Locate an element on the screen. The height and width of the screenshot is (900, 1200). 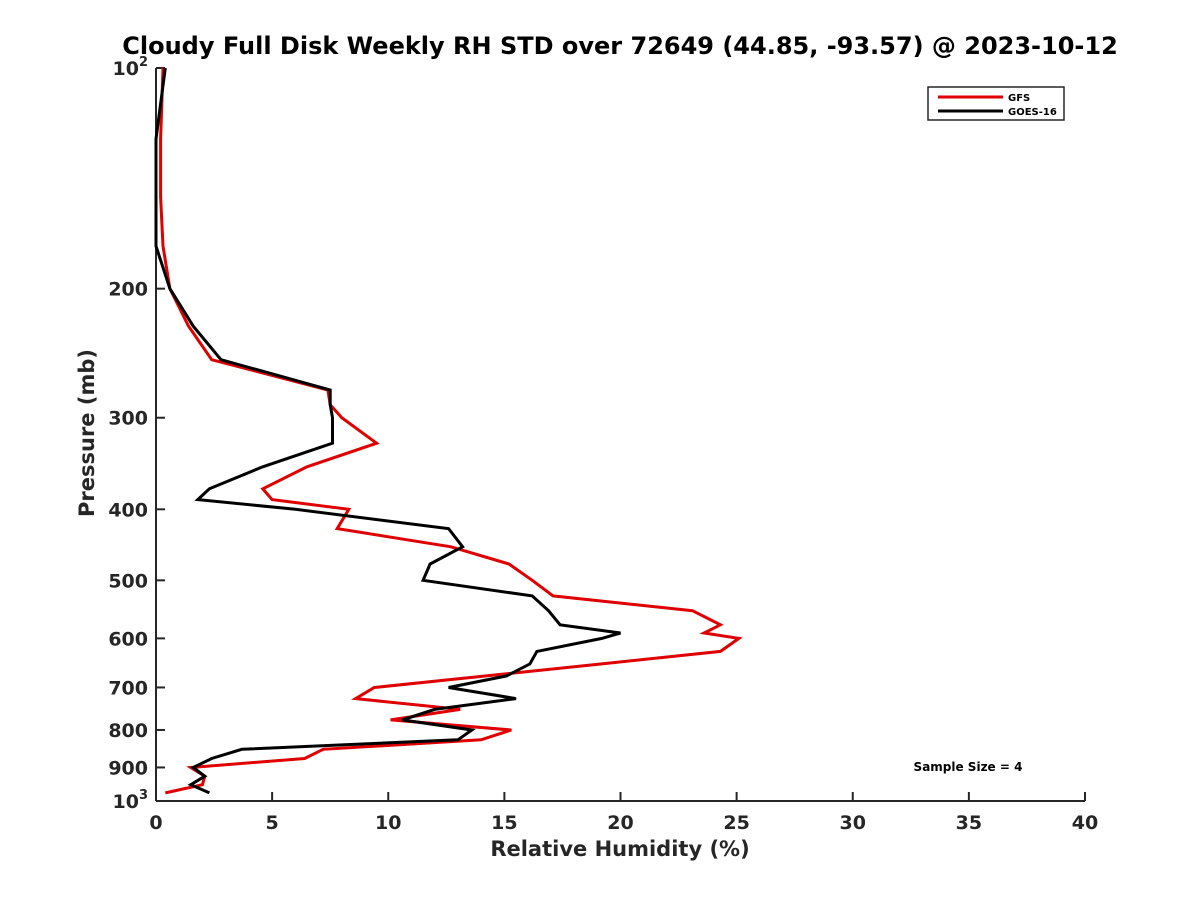
y-axis-ticks: 10² 200 300 400 500 600 700 800 900 10³ is located at coordinates (136, 434).